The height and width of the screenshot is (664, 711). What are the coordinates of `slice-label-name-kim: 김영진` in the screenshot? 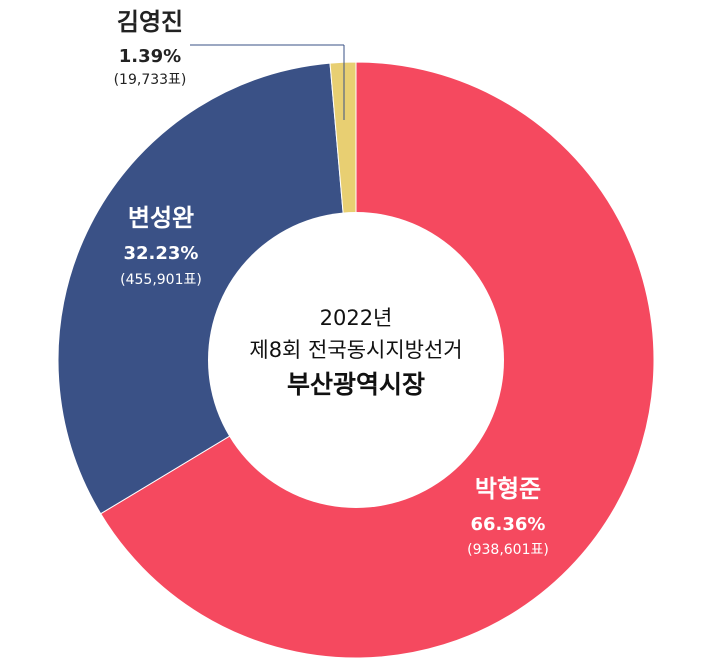 It's located at (150, 22).